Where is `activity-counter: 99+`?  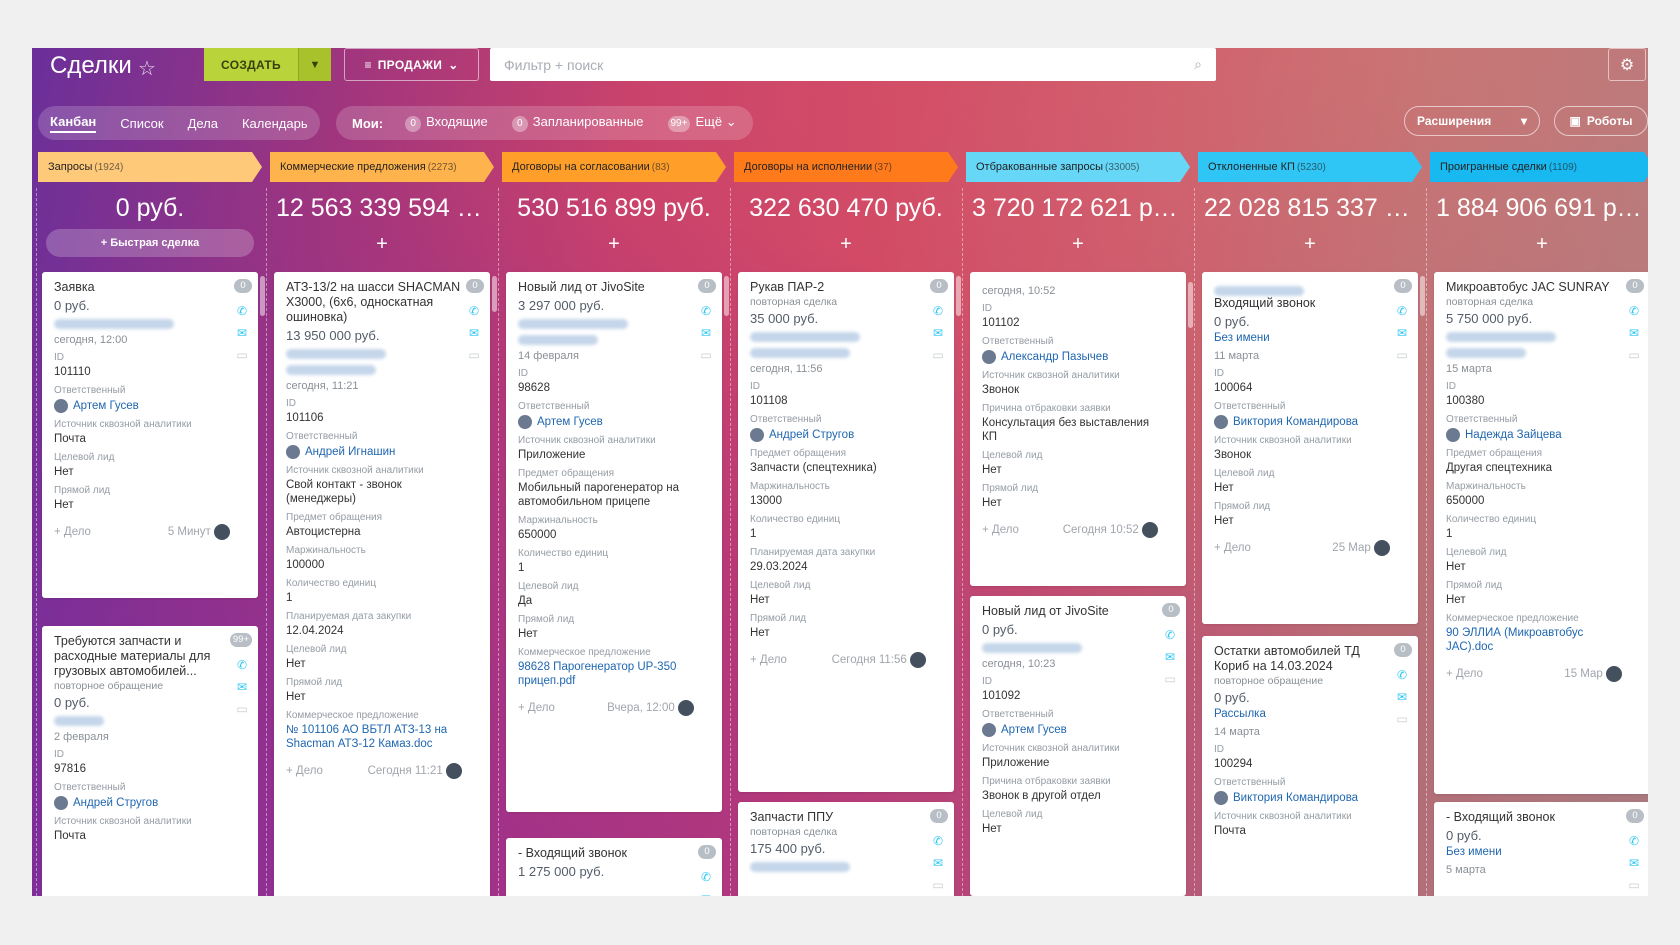
activity-counter: 99+ is located at coordinates (240, 640).